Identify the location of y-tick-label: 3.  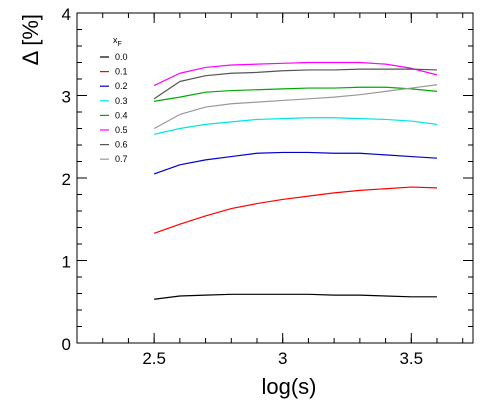
(66, 97).